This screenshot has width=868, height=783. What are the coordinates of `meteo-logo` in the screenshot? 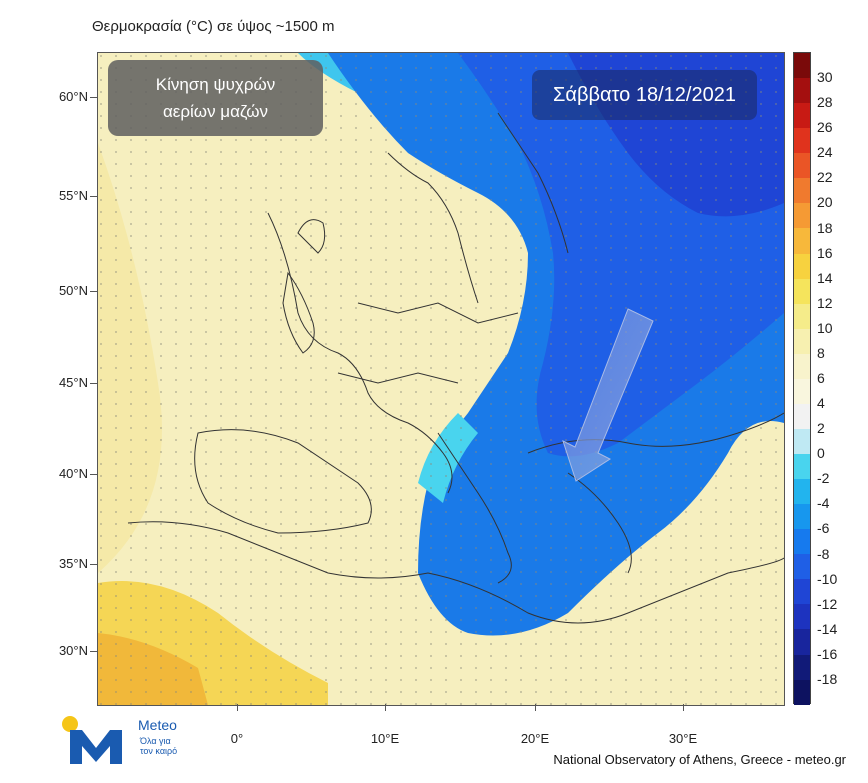 It's located at (92, 740).